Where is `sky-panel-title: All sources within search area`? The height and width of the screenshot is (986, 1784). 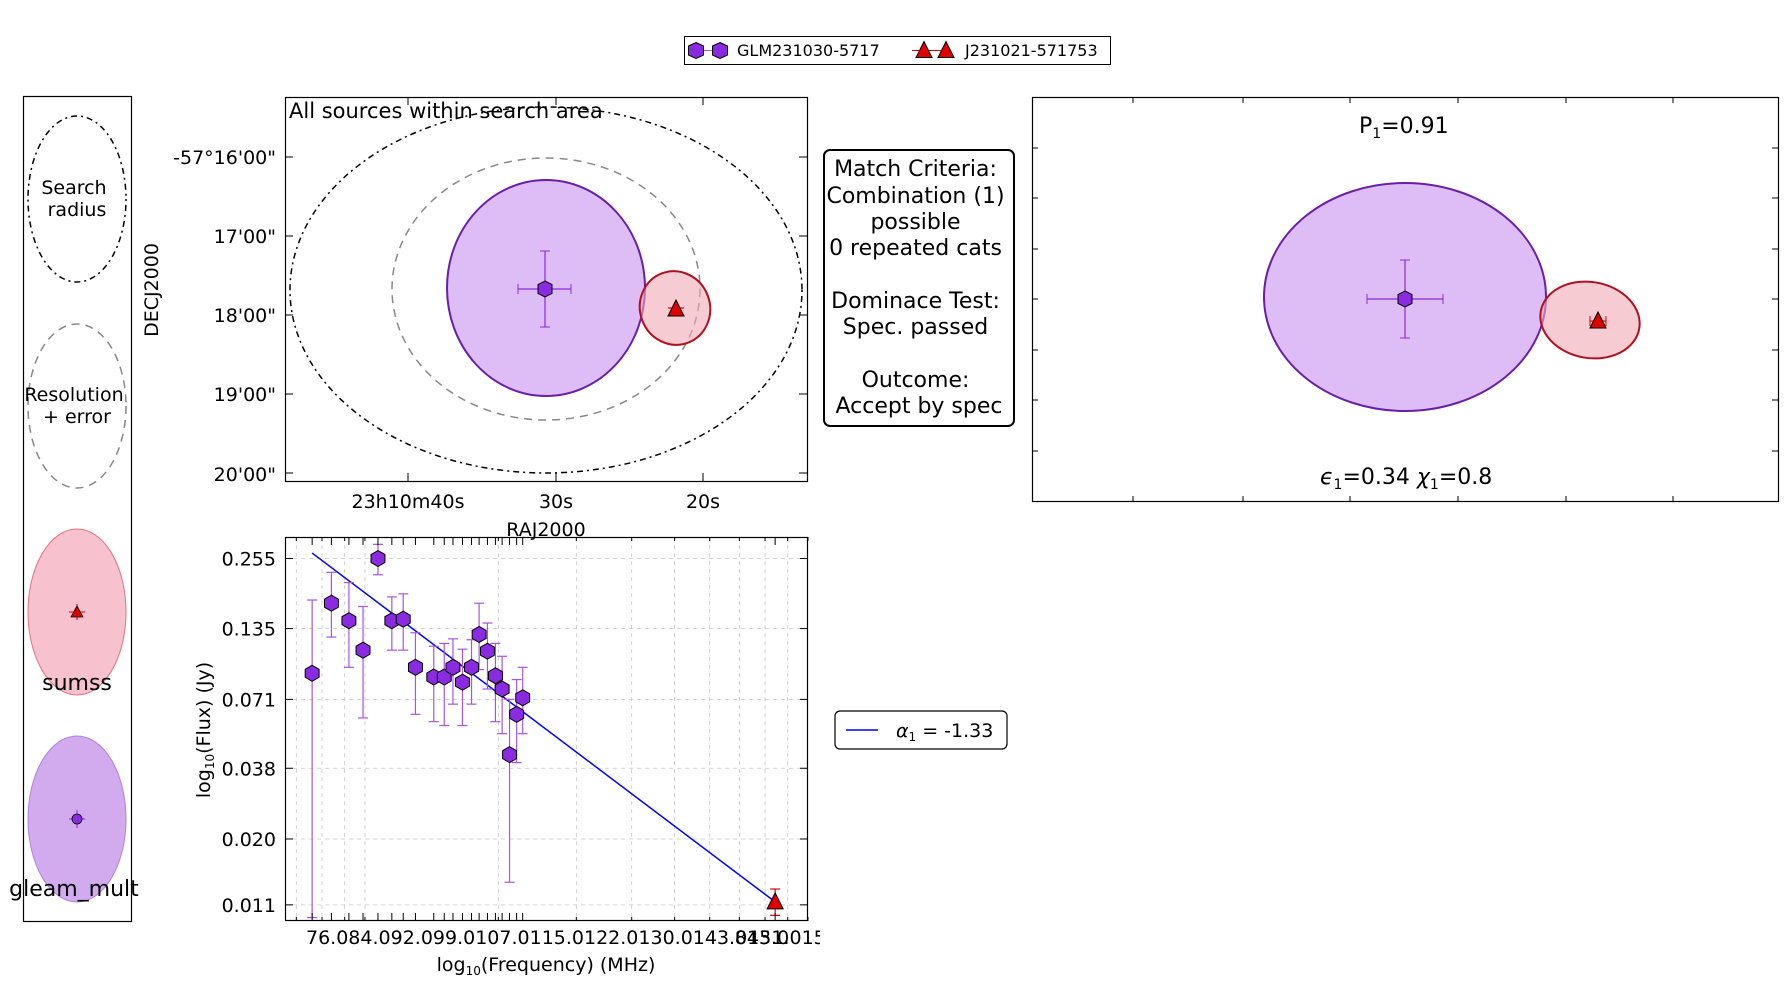 sky-panel-title: All sources within search area is located at coordinates (446, 111).